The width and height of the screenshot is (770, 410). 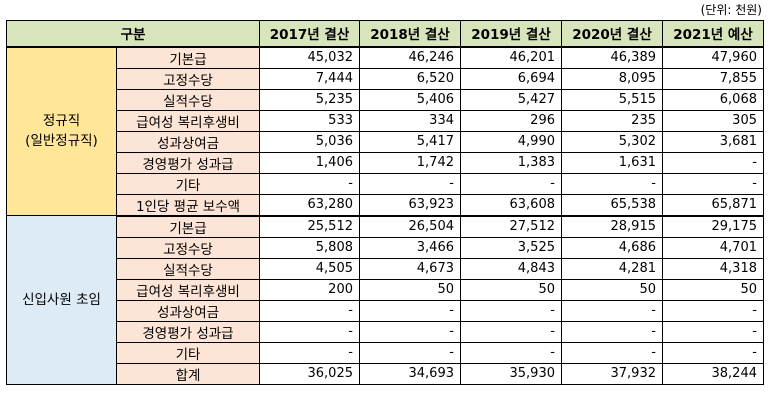 What do you see at coordinates (612, 268) in the screenshot?
I see `value-cell: 4,281` at bounding box center [612, 268].